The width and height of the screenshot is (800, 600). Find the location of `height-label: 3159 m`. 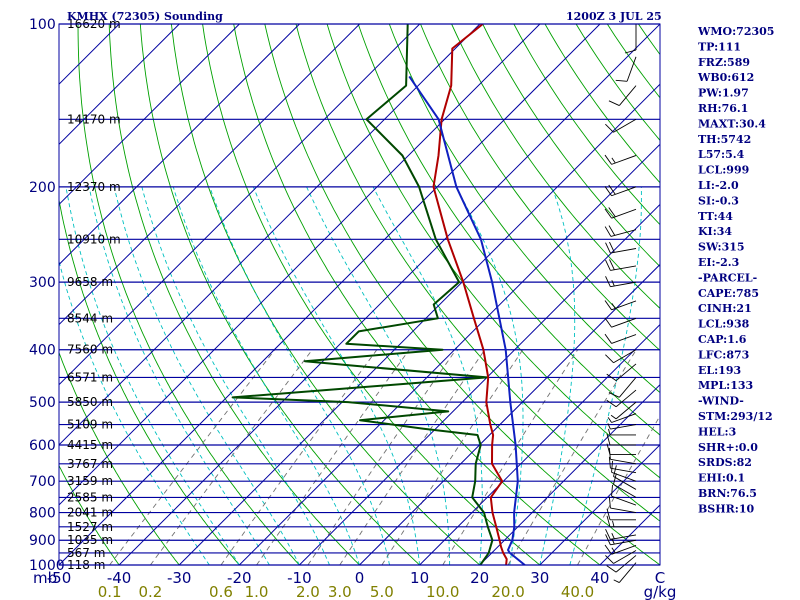

height-label: 3159 m is located at coordinates (90, 481).